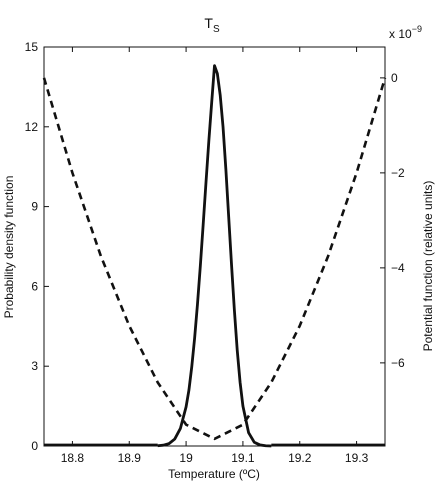 This screenshot has width=443, height=486. Describe the element at coordinates (34, 207) in the screenshot. I see `left-y-tick-label: 9` at that location.